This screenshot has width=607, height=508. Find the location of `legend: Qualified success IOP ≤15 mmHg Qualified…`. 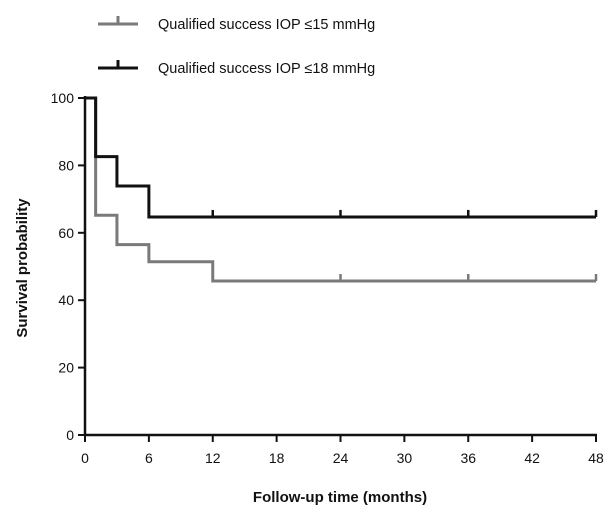

legend: Qualified success IOP ≤15 mmHg Qualified… is located at coordinates (236, 46).